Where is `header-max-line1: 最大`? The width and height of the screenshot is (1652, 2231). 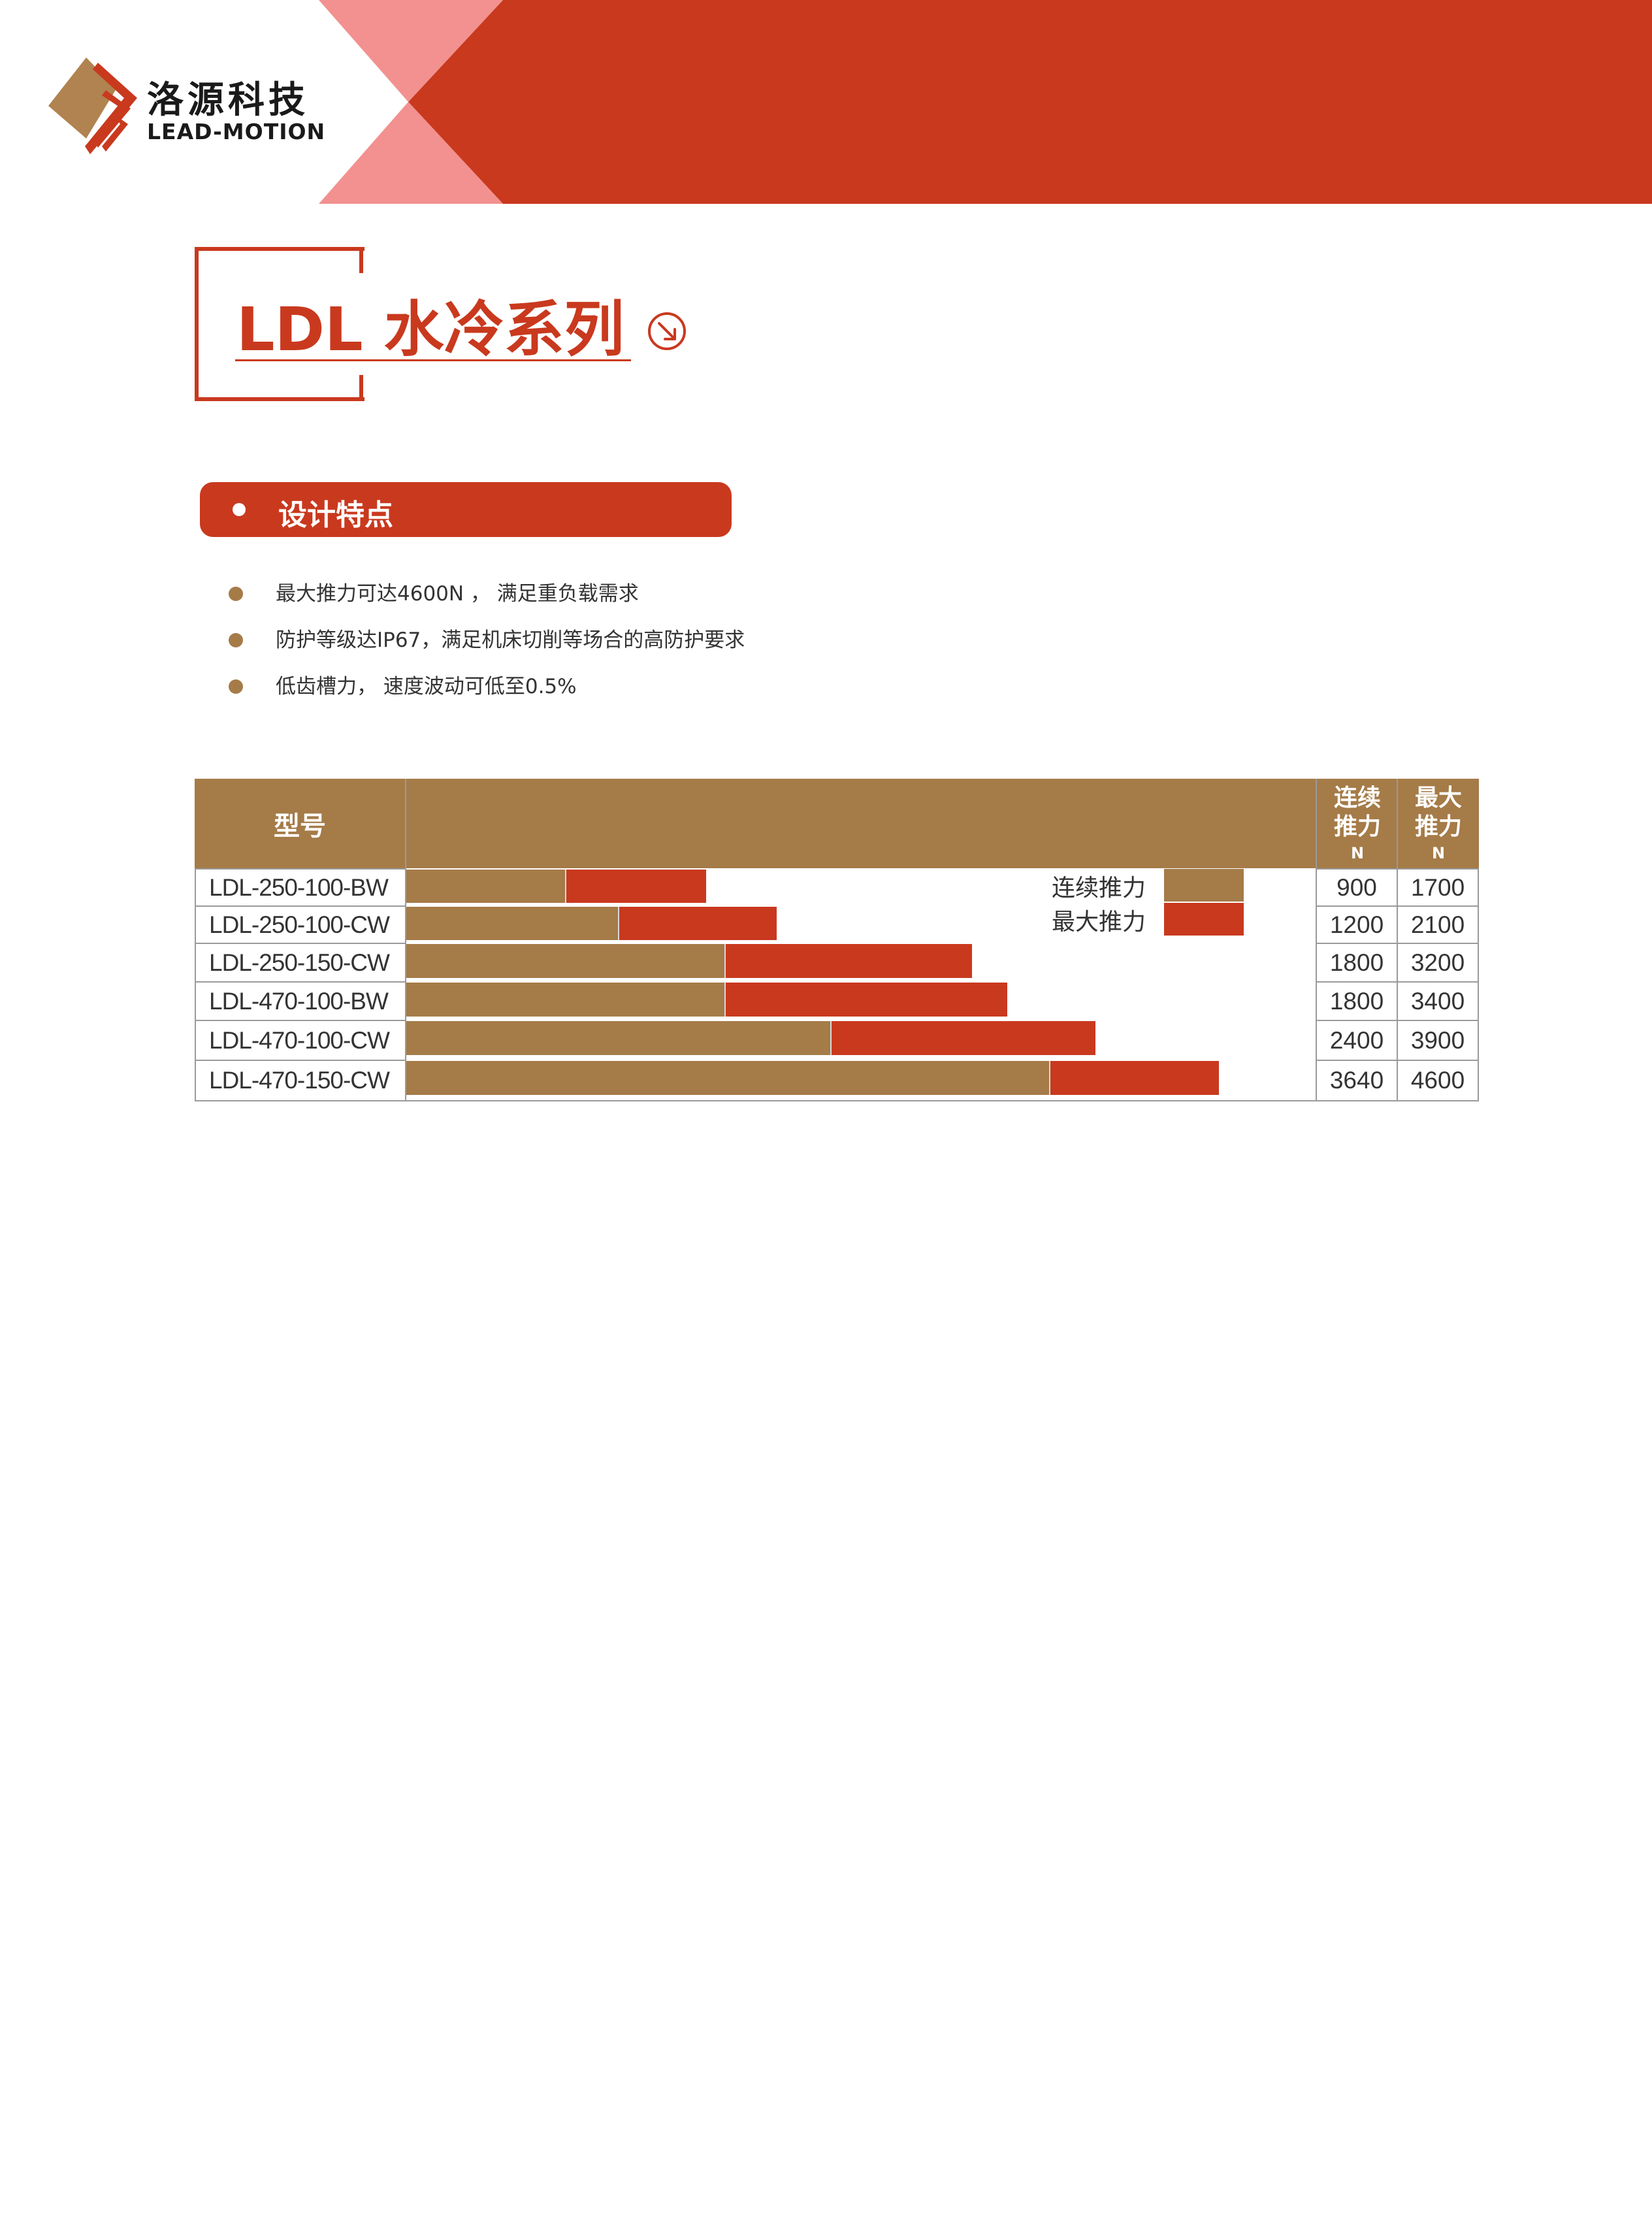
header-max-line1: 最大 is located at coordinates (1438, 798).